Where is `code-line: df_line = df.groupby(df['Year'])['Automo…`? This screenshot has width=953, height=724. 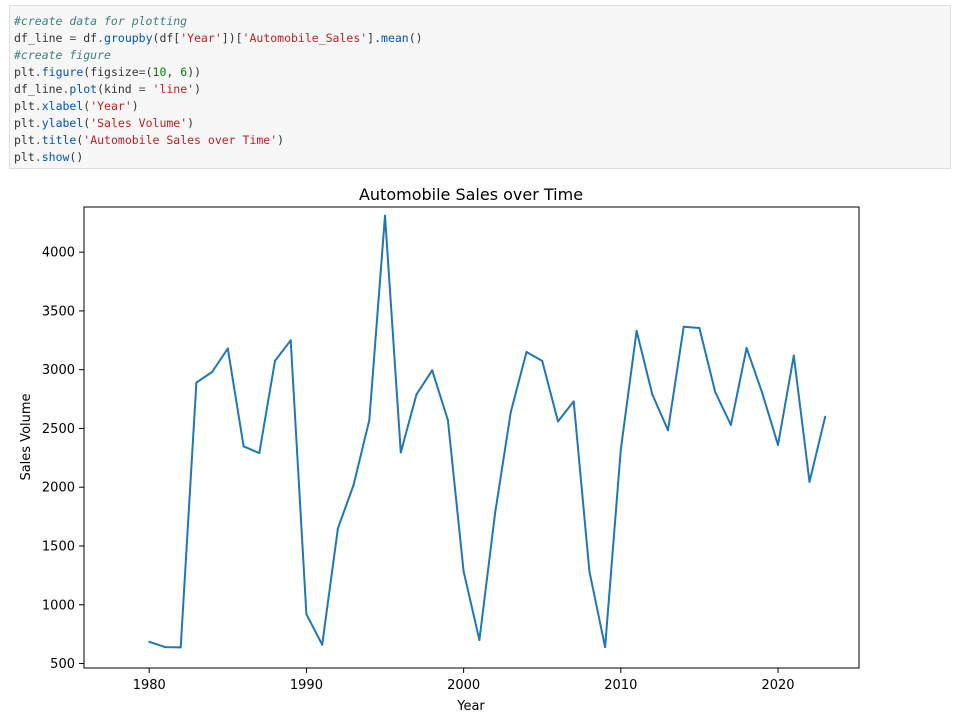
code-line: df_line = df.groupby(df['Year'])['Automo… is located at coordinates (218, 38).